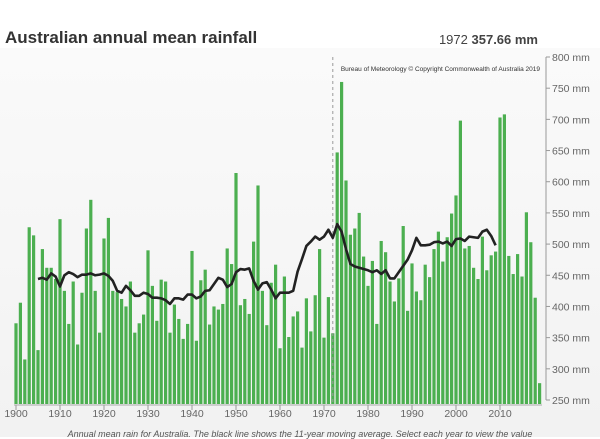  What do you see at coordinates (236, 288) in the screenshot?
I see `bar-1950` at bounding box center [236, 288].